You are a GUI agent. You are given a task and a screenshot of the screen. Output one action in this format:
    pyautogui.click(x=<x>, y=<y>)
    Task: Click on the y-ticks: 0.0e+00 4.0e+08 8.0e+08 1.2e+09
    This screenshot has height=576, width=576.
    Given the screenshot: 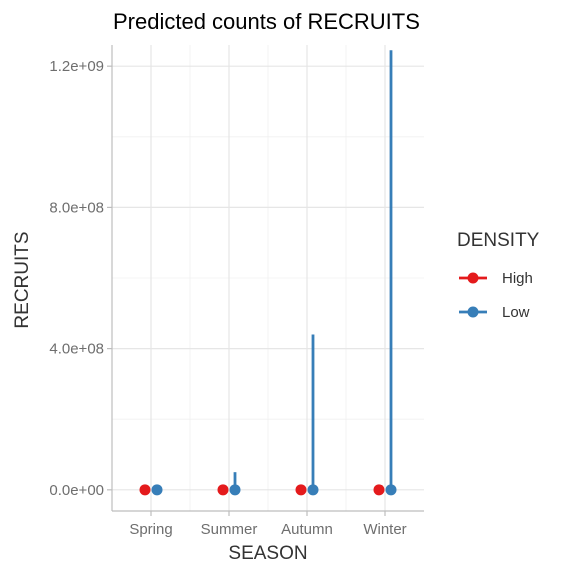 What is the action you would take?
    pyautogui.click(x=80, y=278)
    